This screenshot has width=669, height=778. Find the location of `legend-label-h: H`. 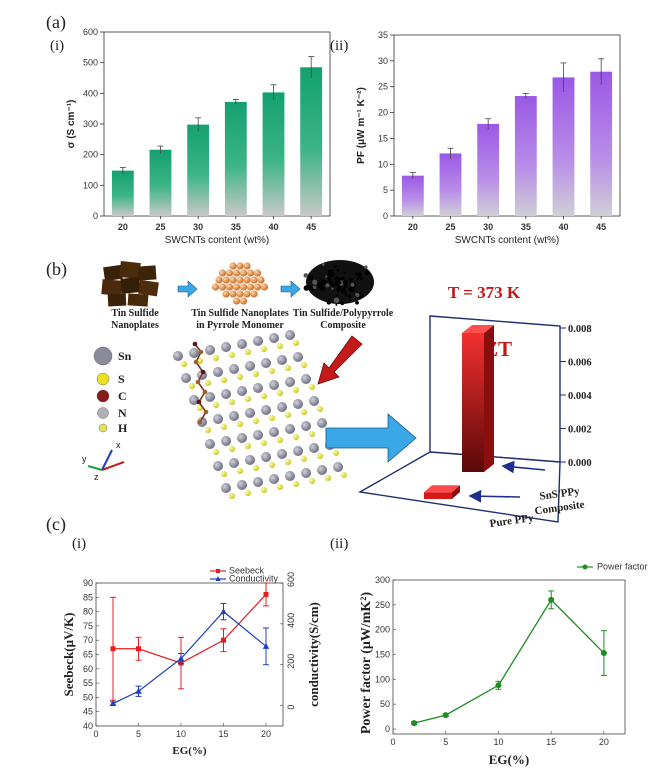

legend-label-h: H is located at coordinates (123, 428).